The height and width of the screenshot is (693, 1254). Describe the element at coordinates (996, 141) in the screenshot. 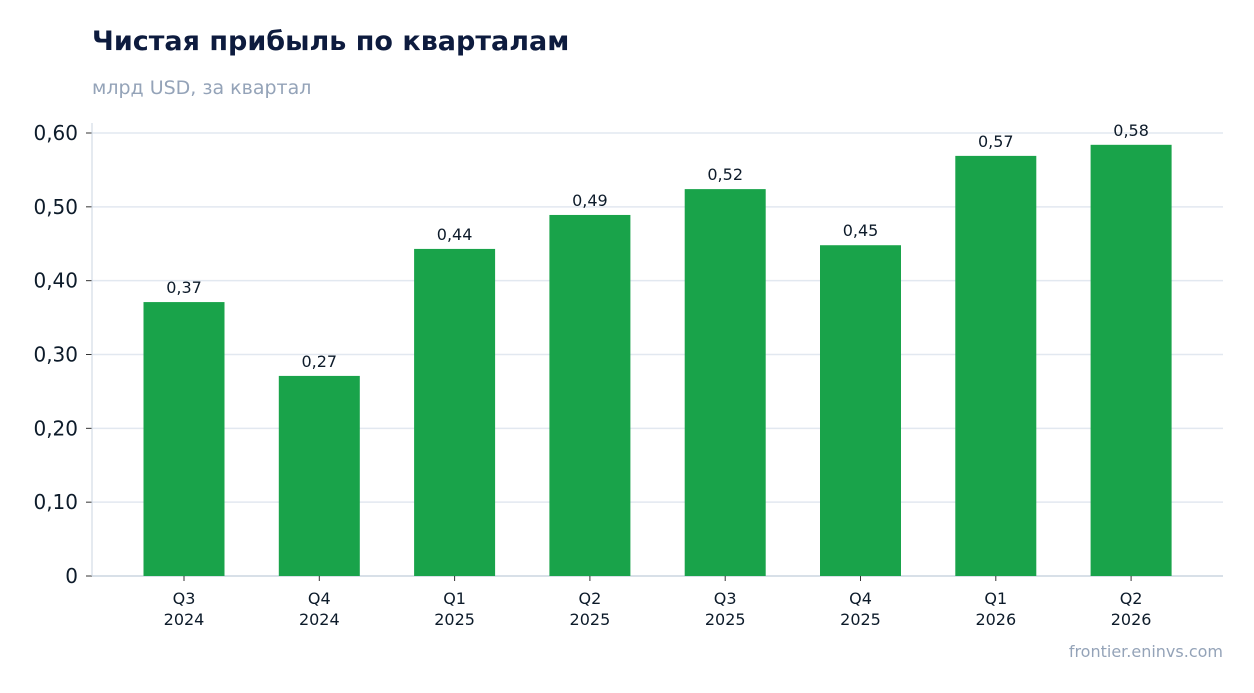

I see `data-label: 0,57` at that location.